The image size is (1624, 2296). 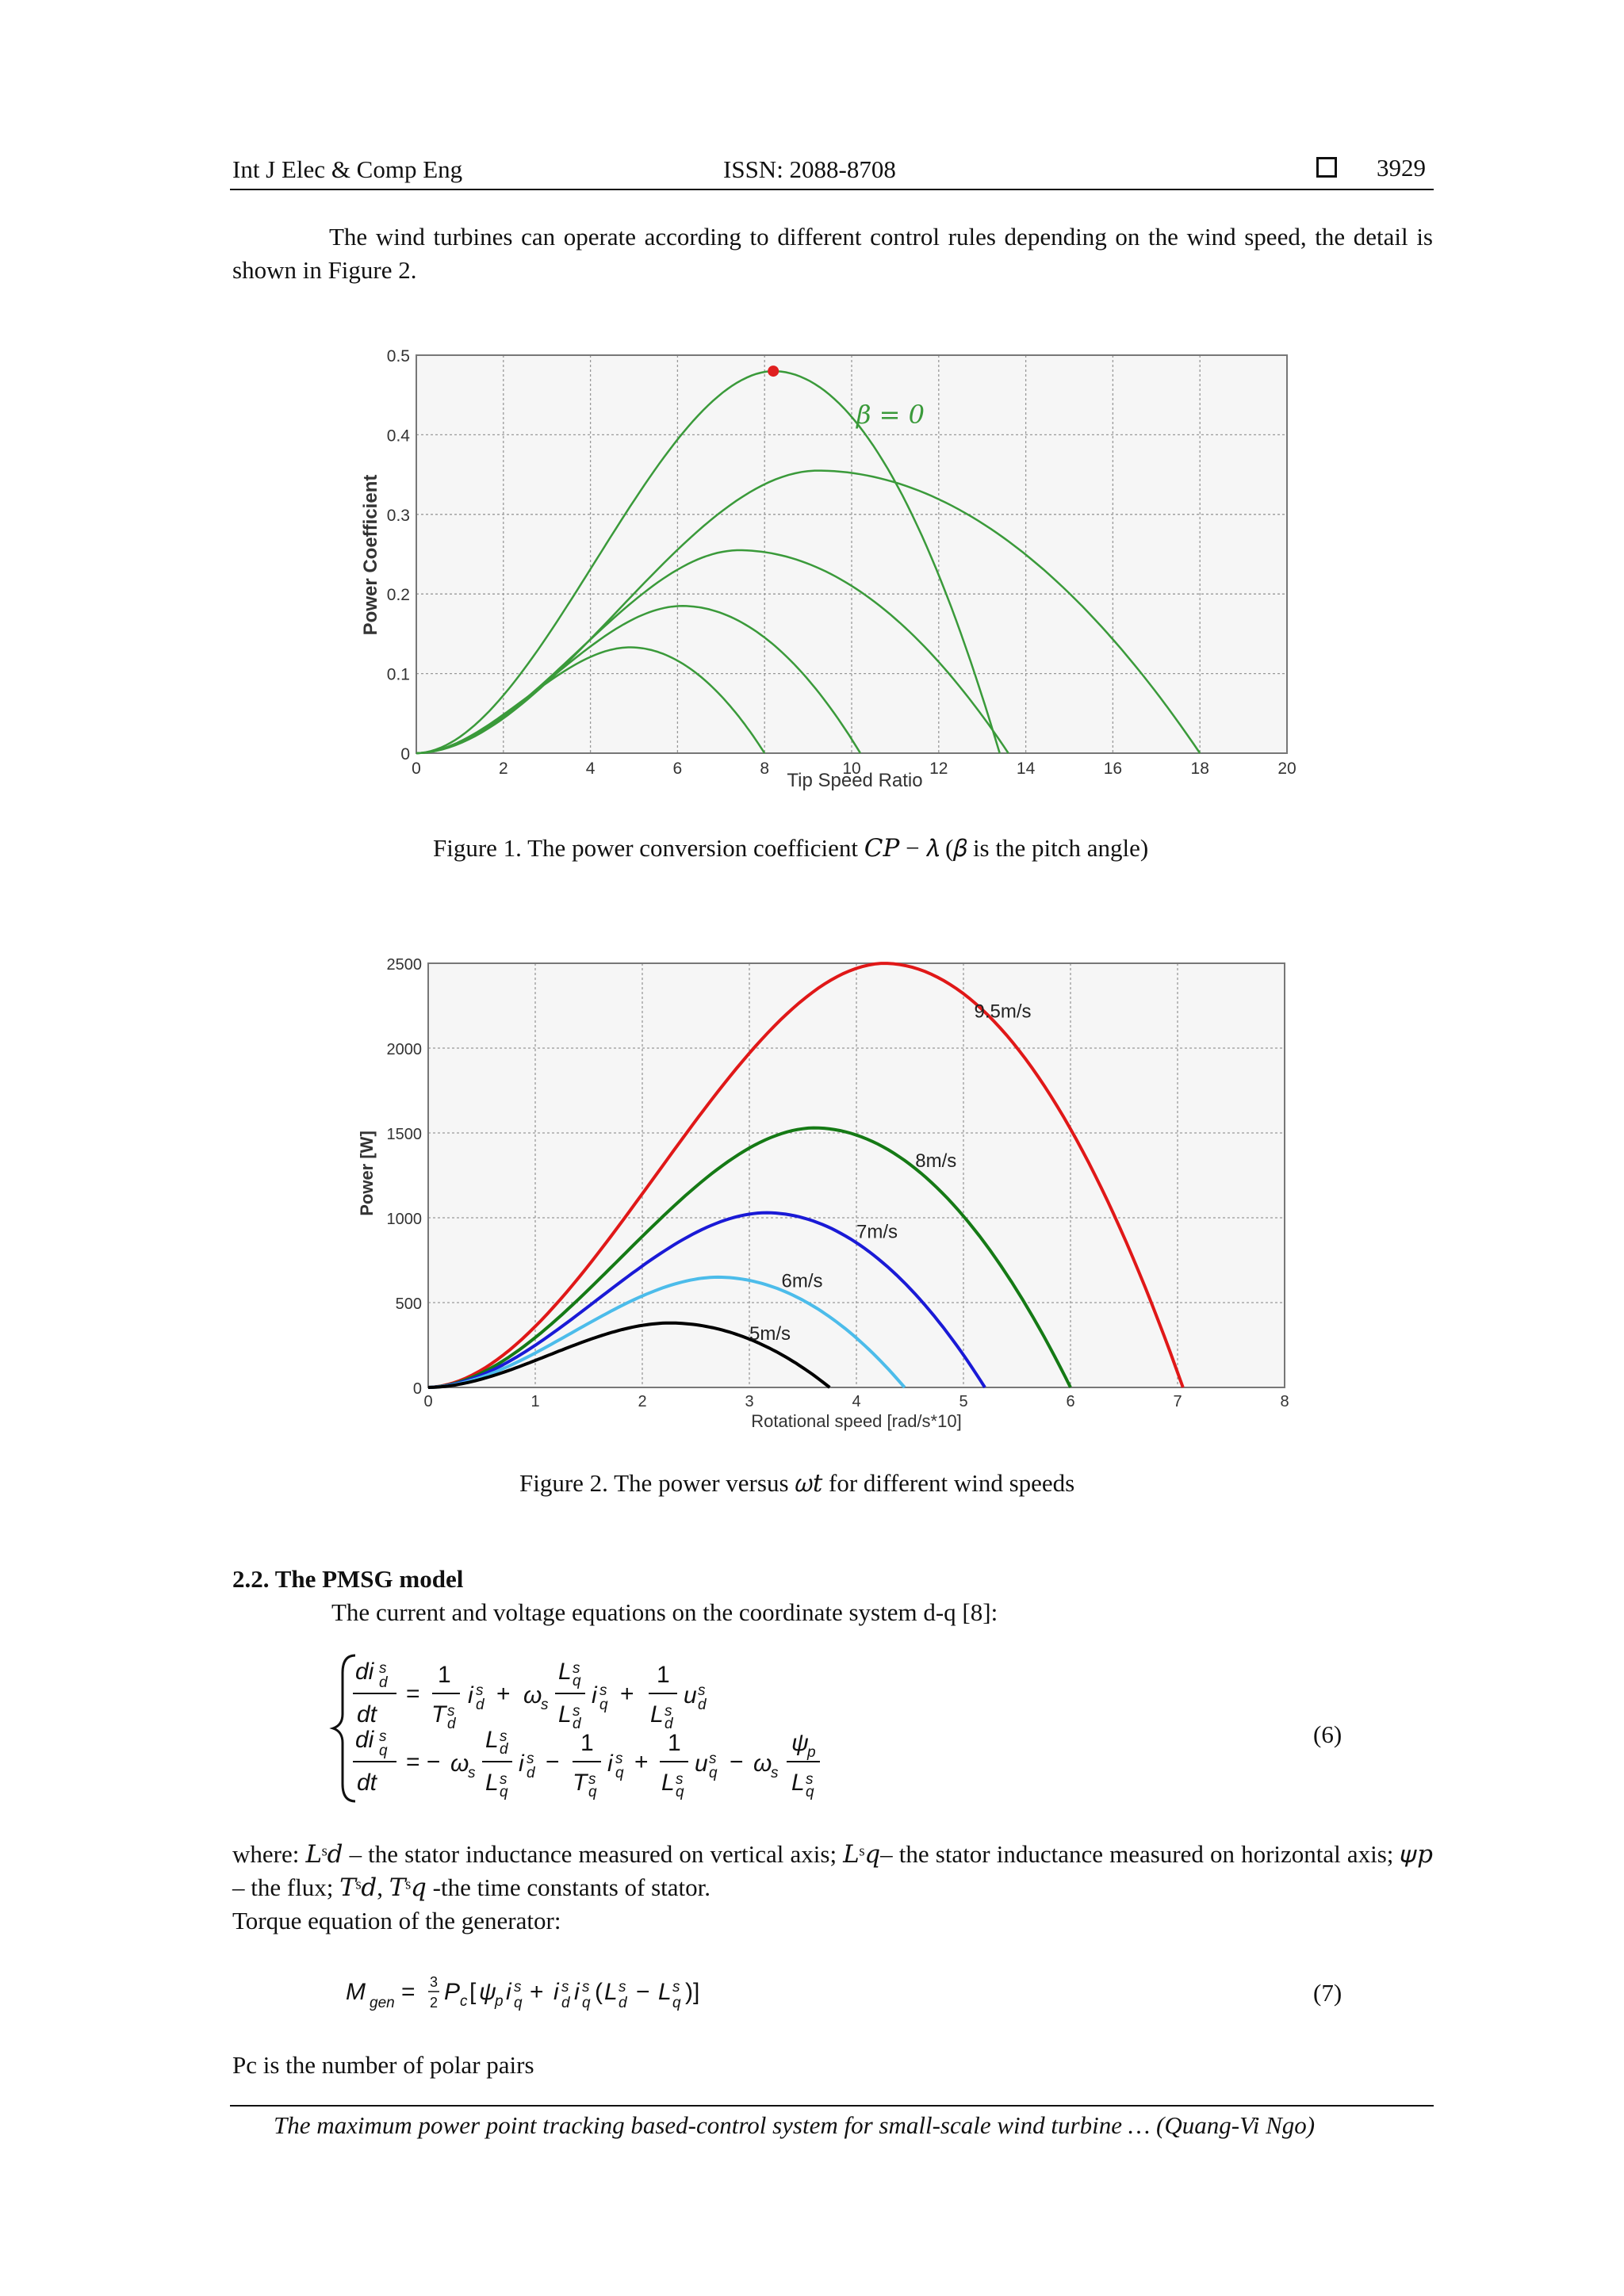 What do you see at coordinates (1200, 769) in the screenshot?
I see `x-tick-label: 18` at bounding box center [1200, 769].